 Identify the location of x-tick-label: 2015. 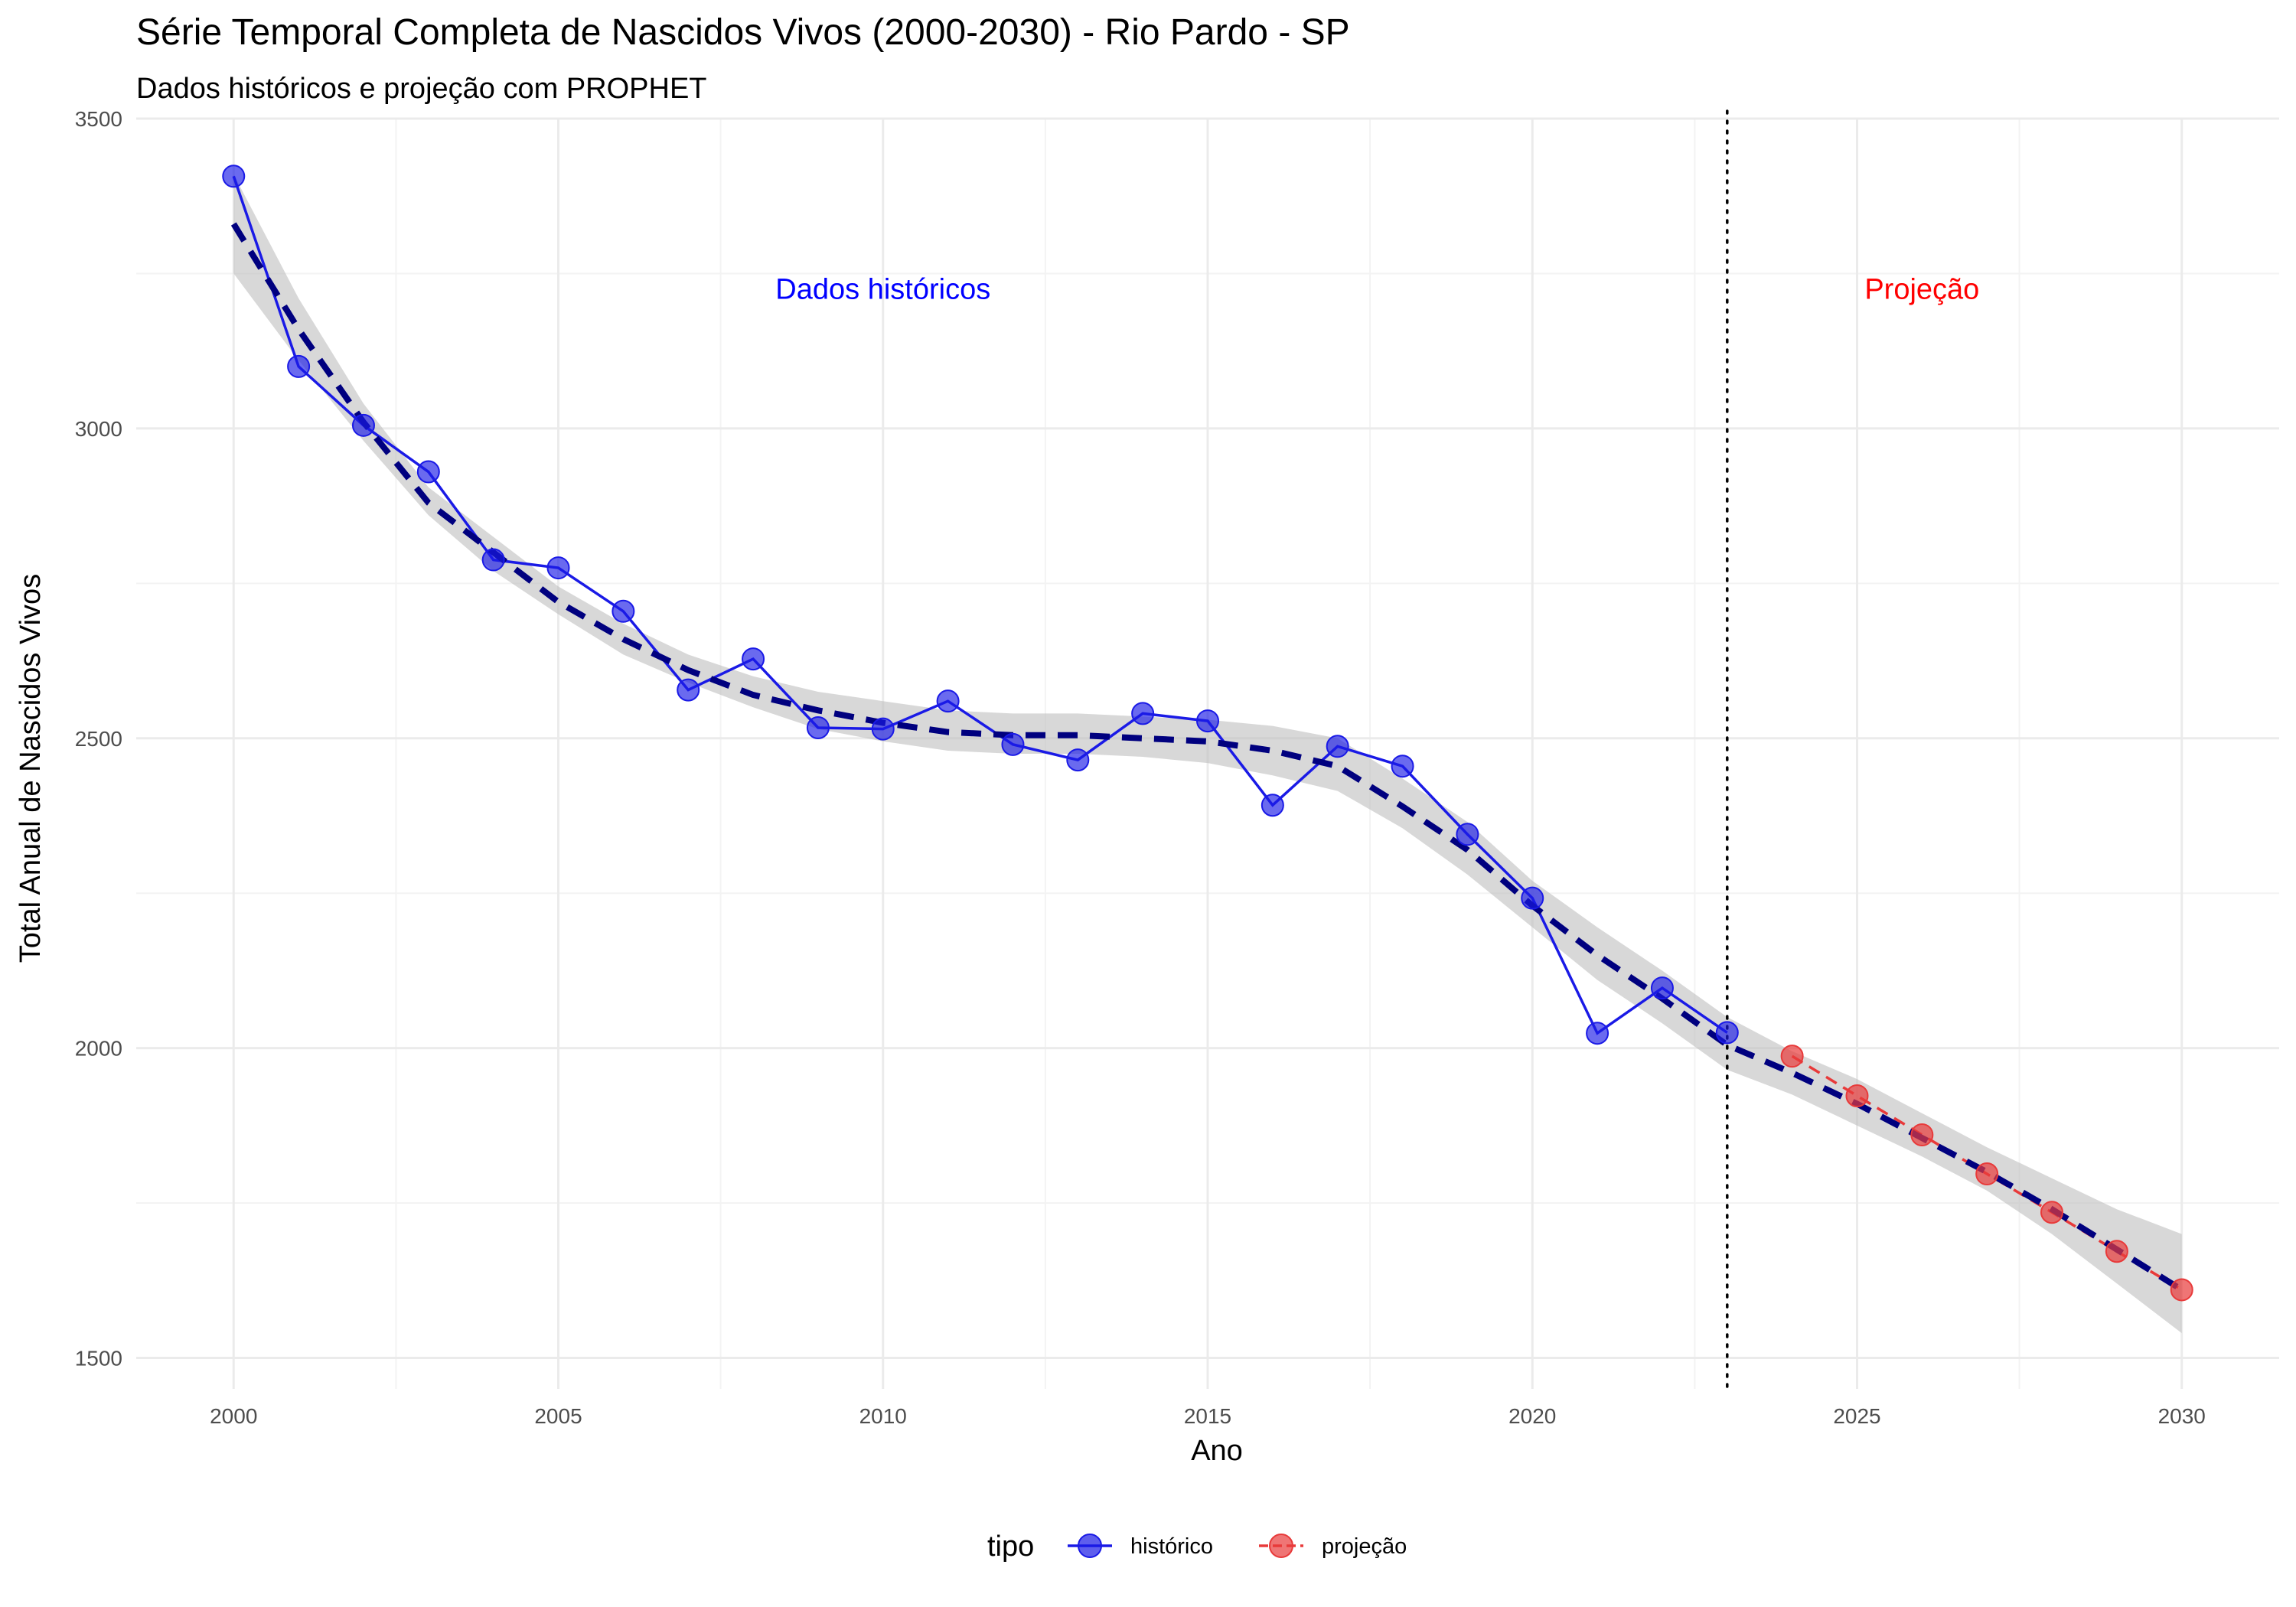
(1207, 1416).